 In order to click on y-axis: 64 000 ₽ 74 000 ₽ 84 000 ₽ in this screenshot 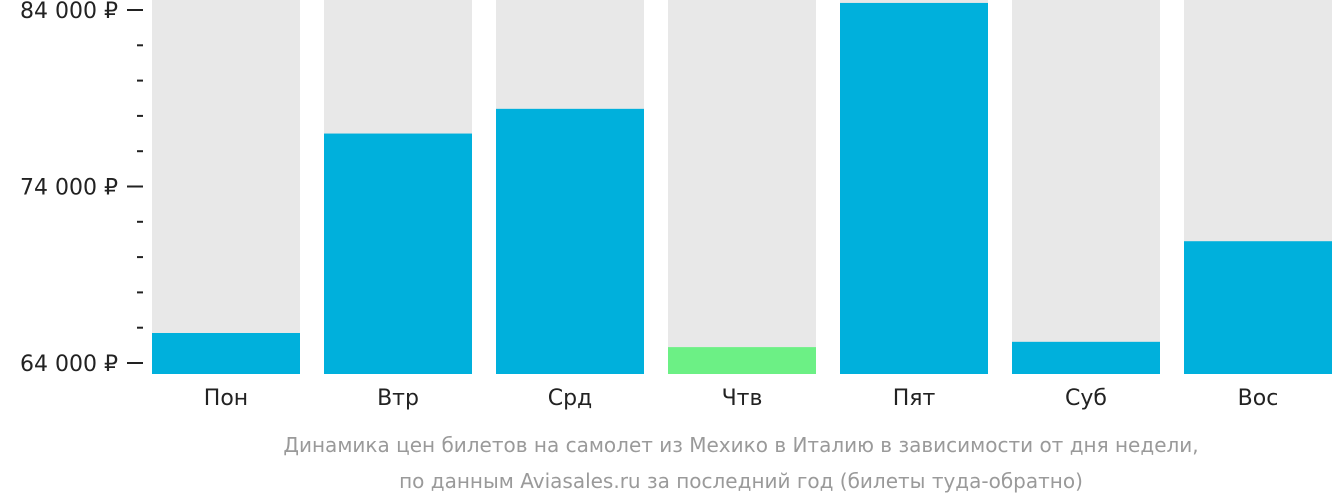, I will do `click(81, 188)`.